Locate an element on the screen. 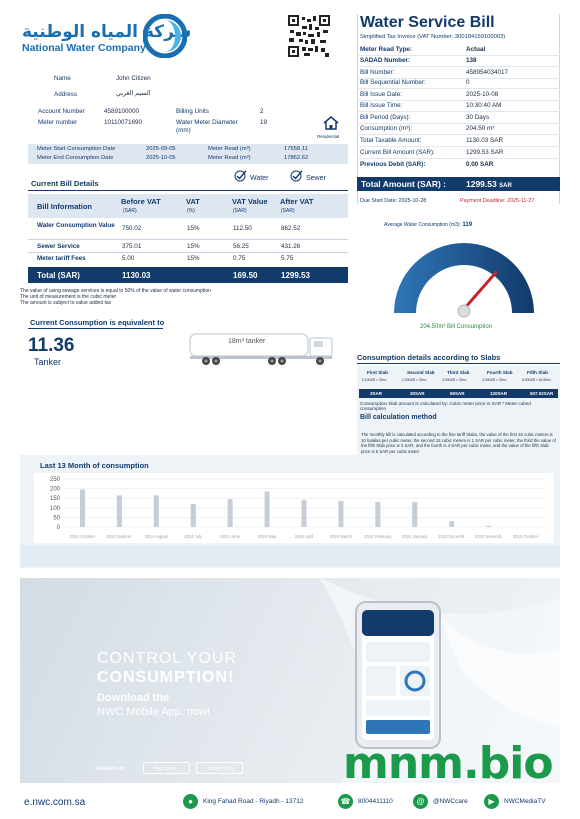 The height and width of the screenshot is (819, 580). row-water-vat: 15% is located at coordinates (193, 228).